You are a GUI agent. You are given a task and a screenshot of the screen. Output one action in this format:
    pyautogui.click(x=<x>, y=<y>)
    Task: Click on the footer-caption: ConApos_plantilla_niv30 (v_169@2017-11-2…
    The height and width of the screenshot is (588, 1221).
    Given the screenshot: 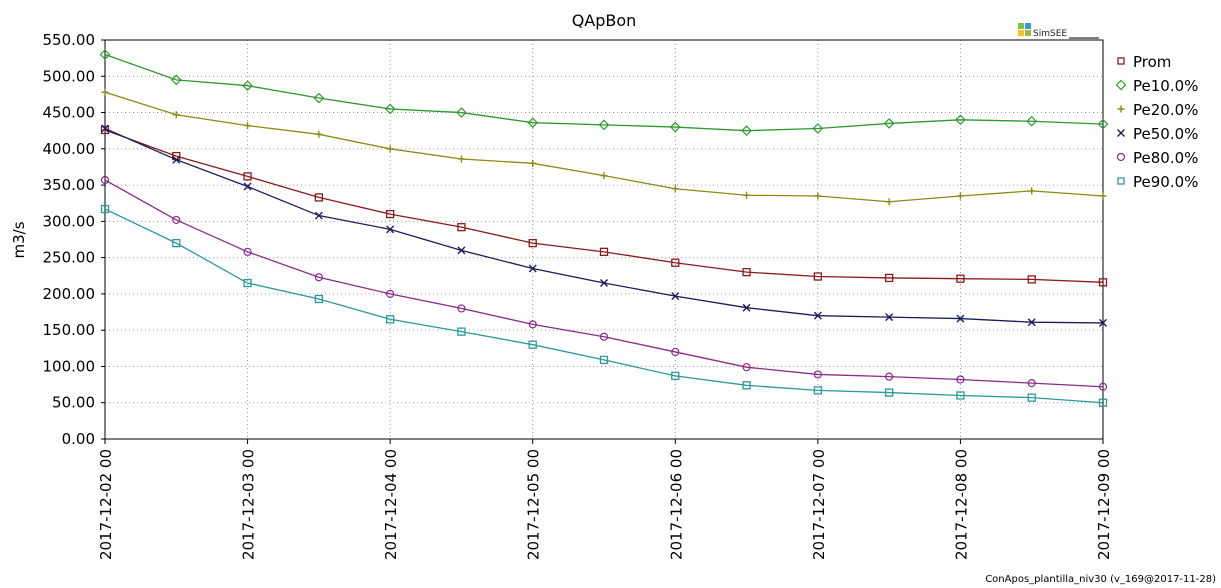 What is the action you would take?
    pyautogui.click(x=1100, y=579)
    